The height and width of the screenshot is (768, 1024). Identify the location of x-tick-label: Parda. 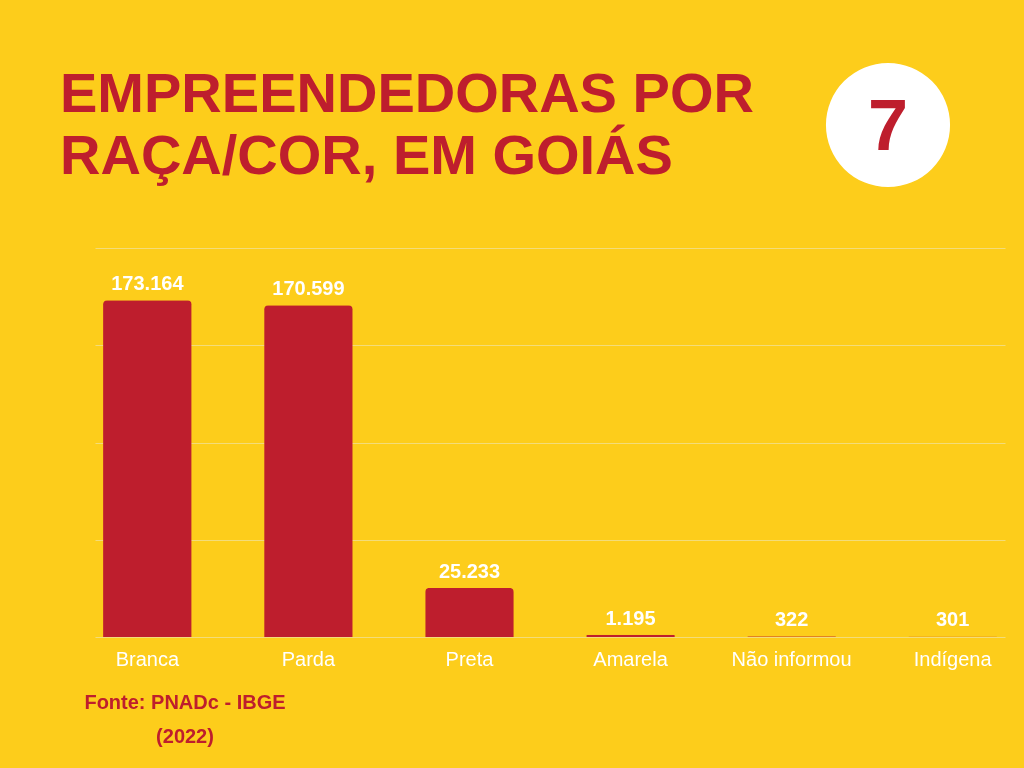
(308, 658).